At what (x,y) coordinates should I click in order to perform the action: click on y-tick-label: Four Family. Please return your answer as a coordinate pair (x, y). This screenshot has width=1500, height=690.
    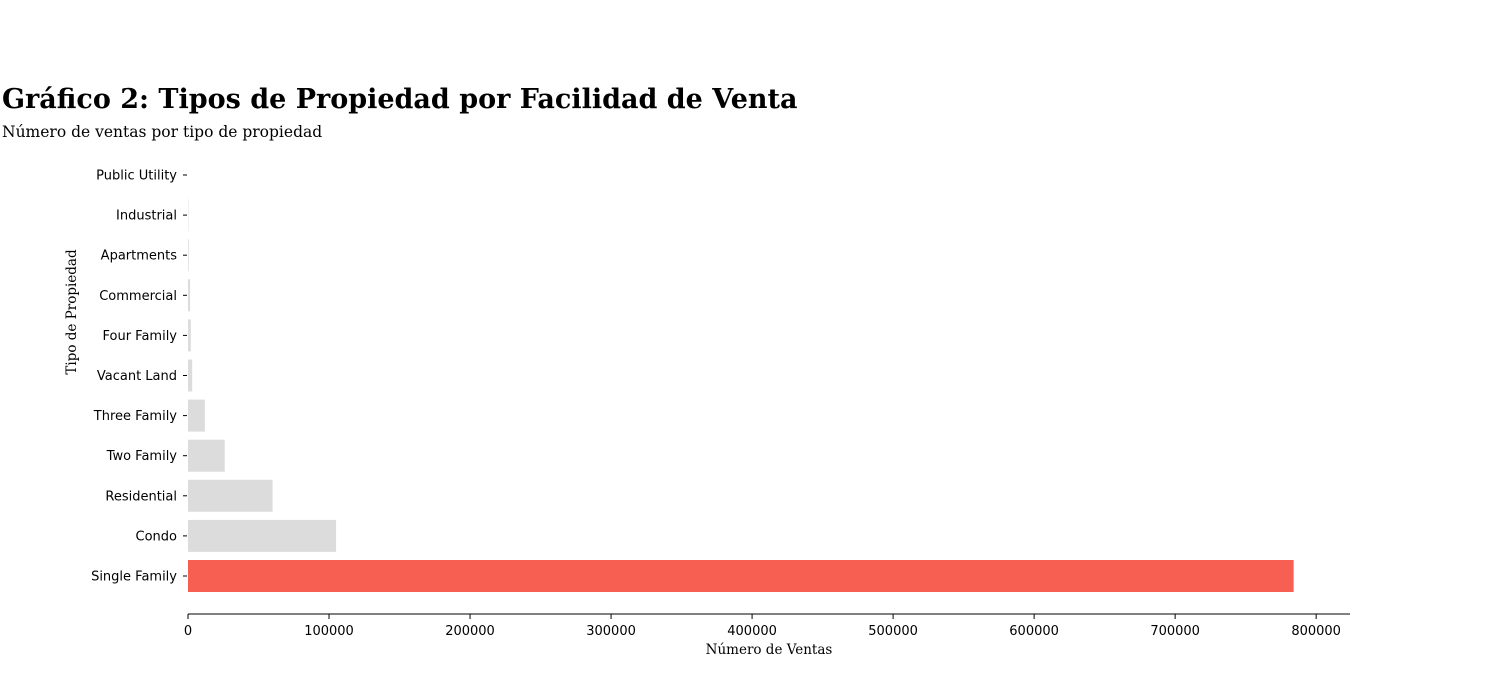
    Looking at the image, I should click on (139, 336).